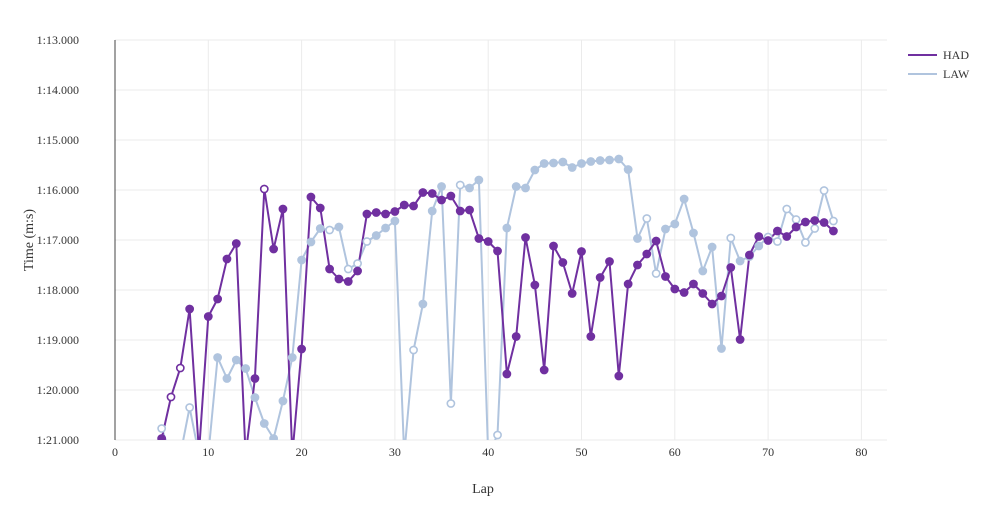 Image resolution: width=986 pixels, height=520 pixels. I want to click on x-tick-label: 40, so click(488, 452).